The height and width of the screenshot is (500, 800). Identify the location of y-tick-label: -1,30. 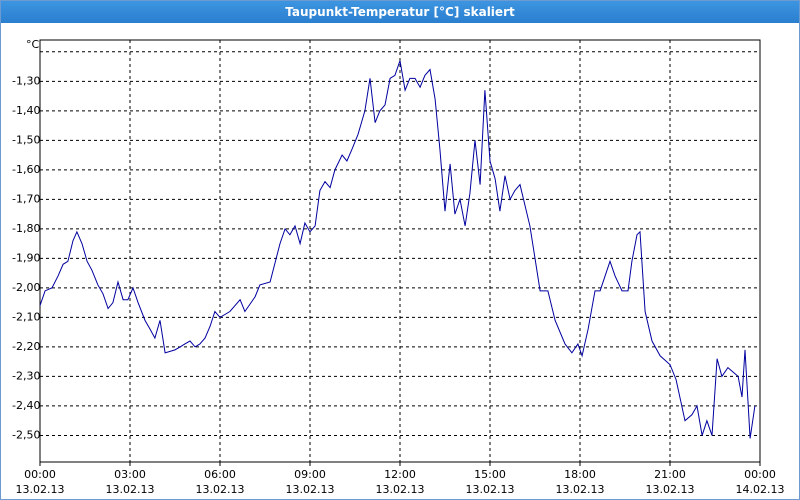
(26, 80).